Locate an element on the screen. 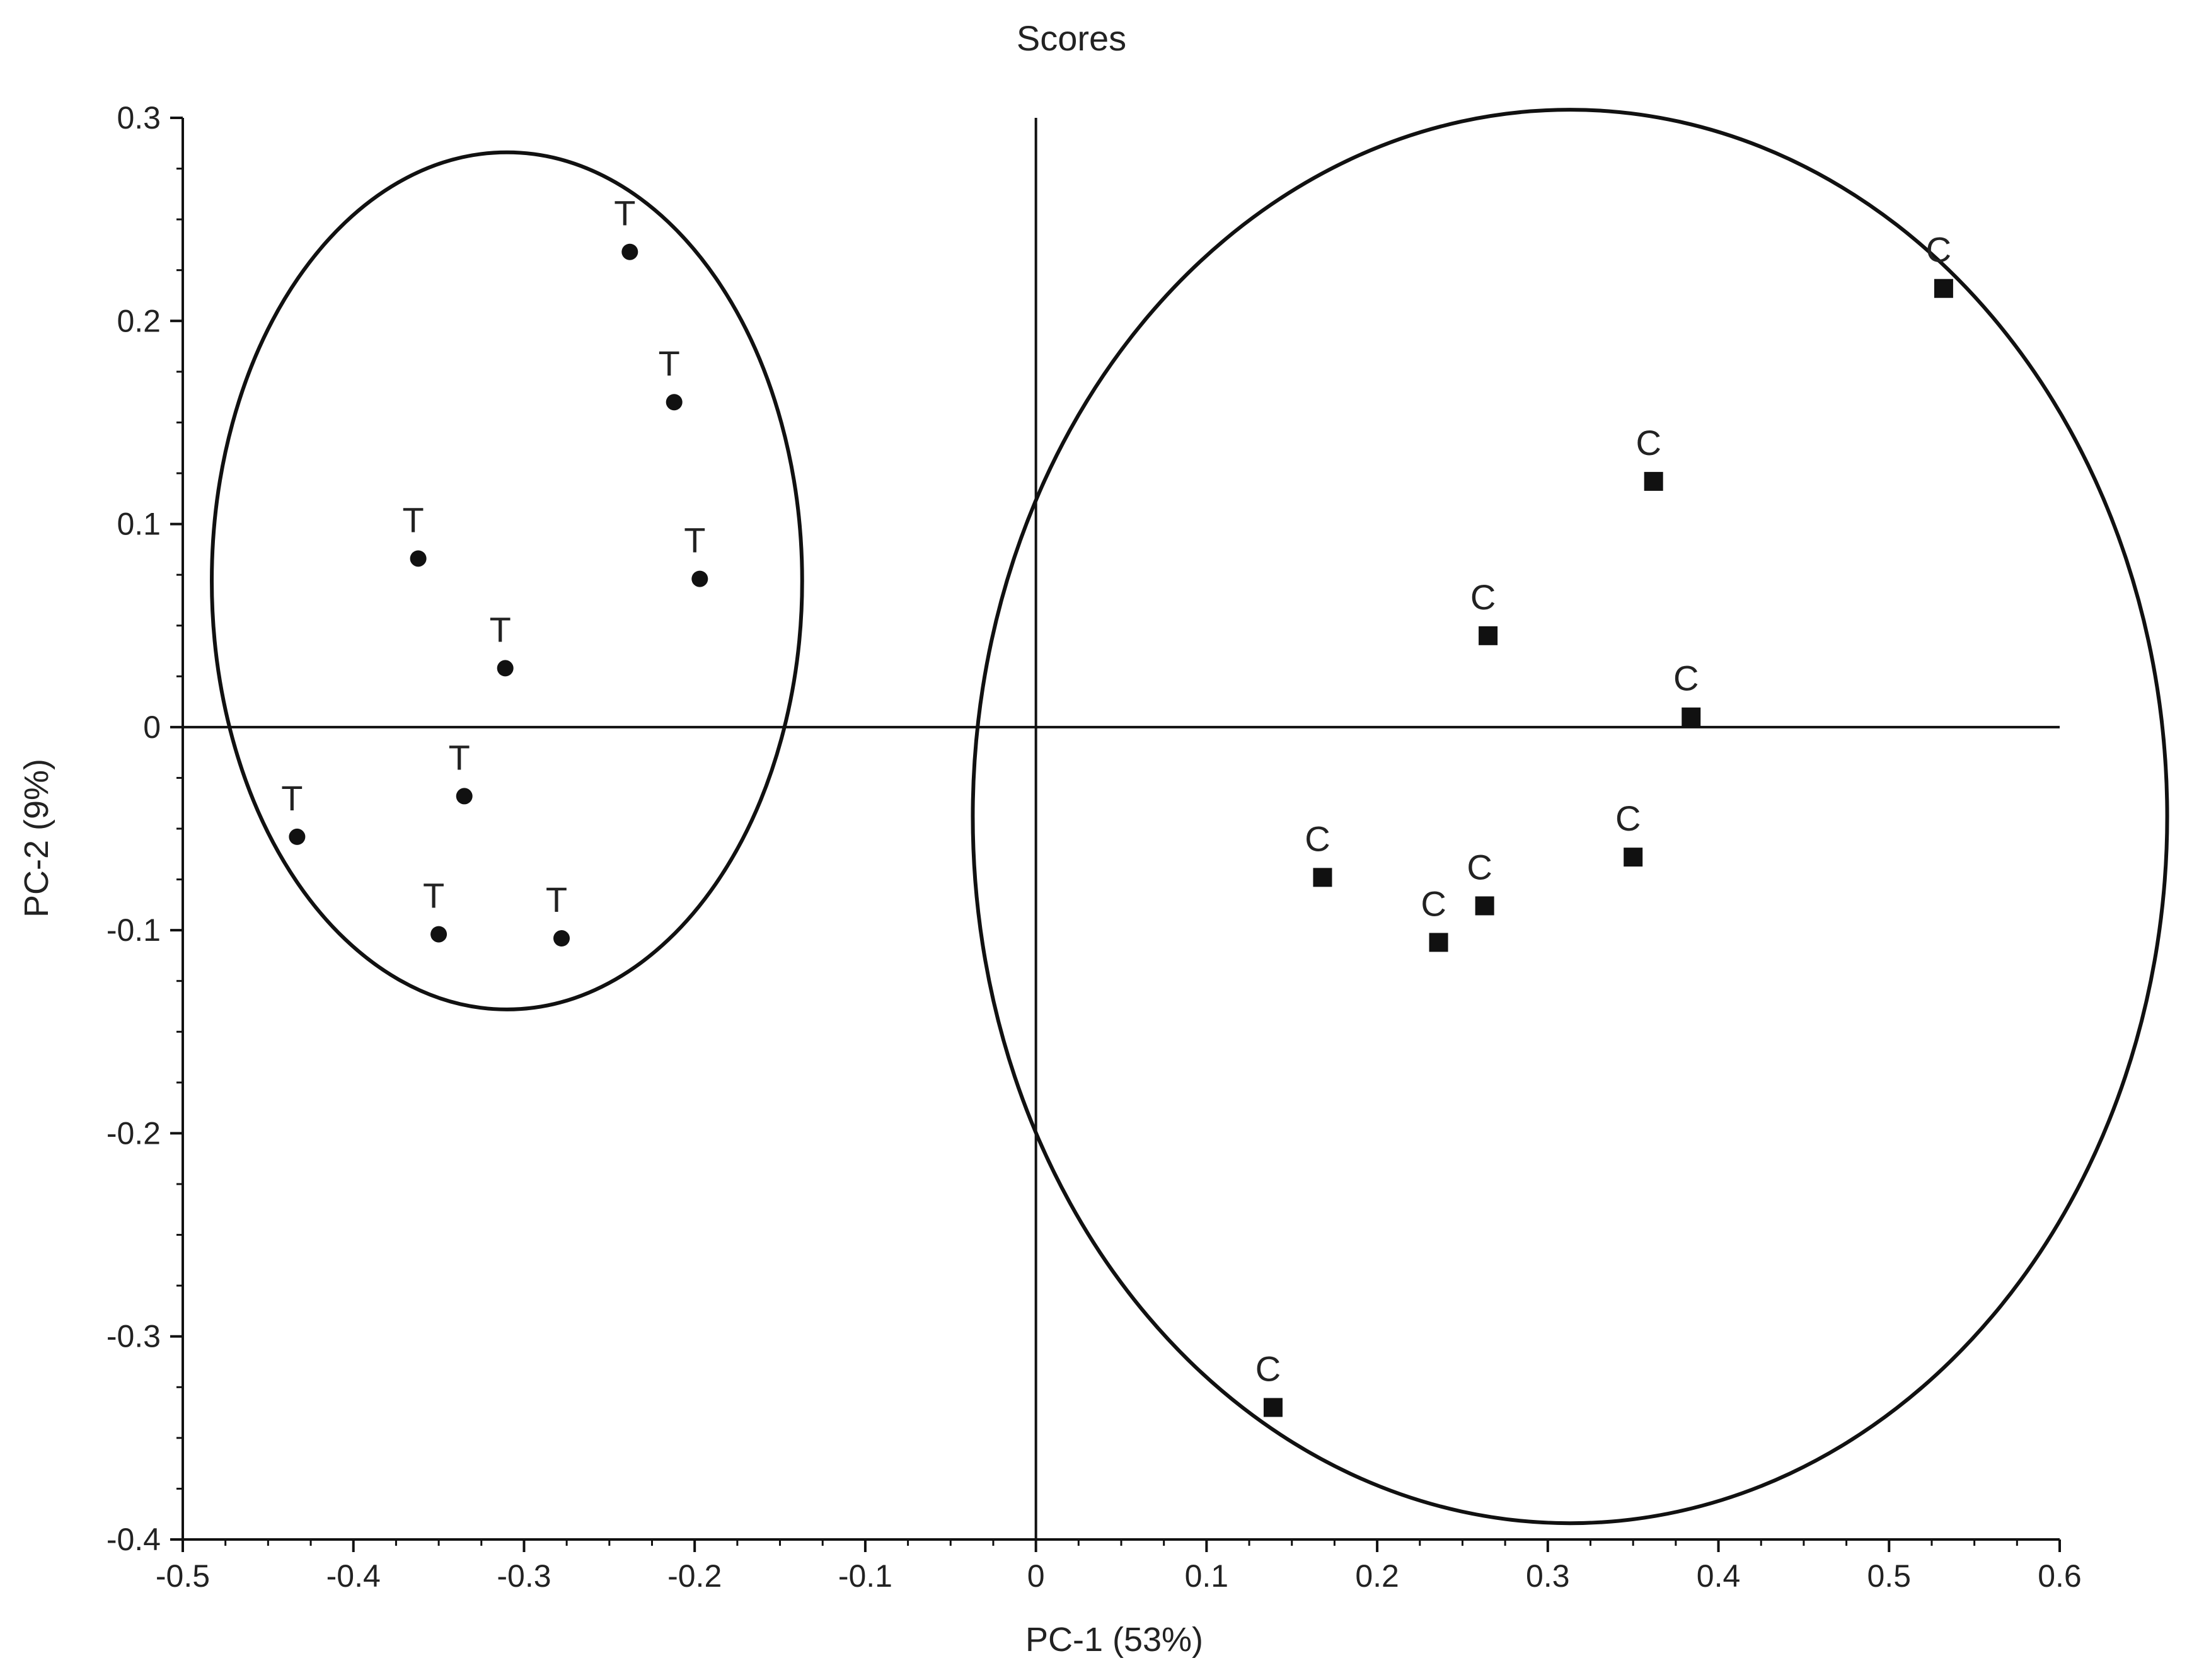 The width and height of the screenshot is (2187, 1680). chart-title: Scores is located at coordinates (1071, 38).